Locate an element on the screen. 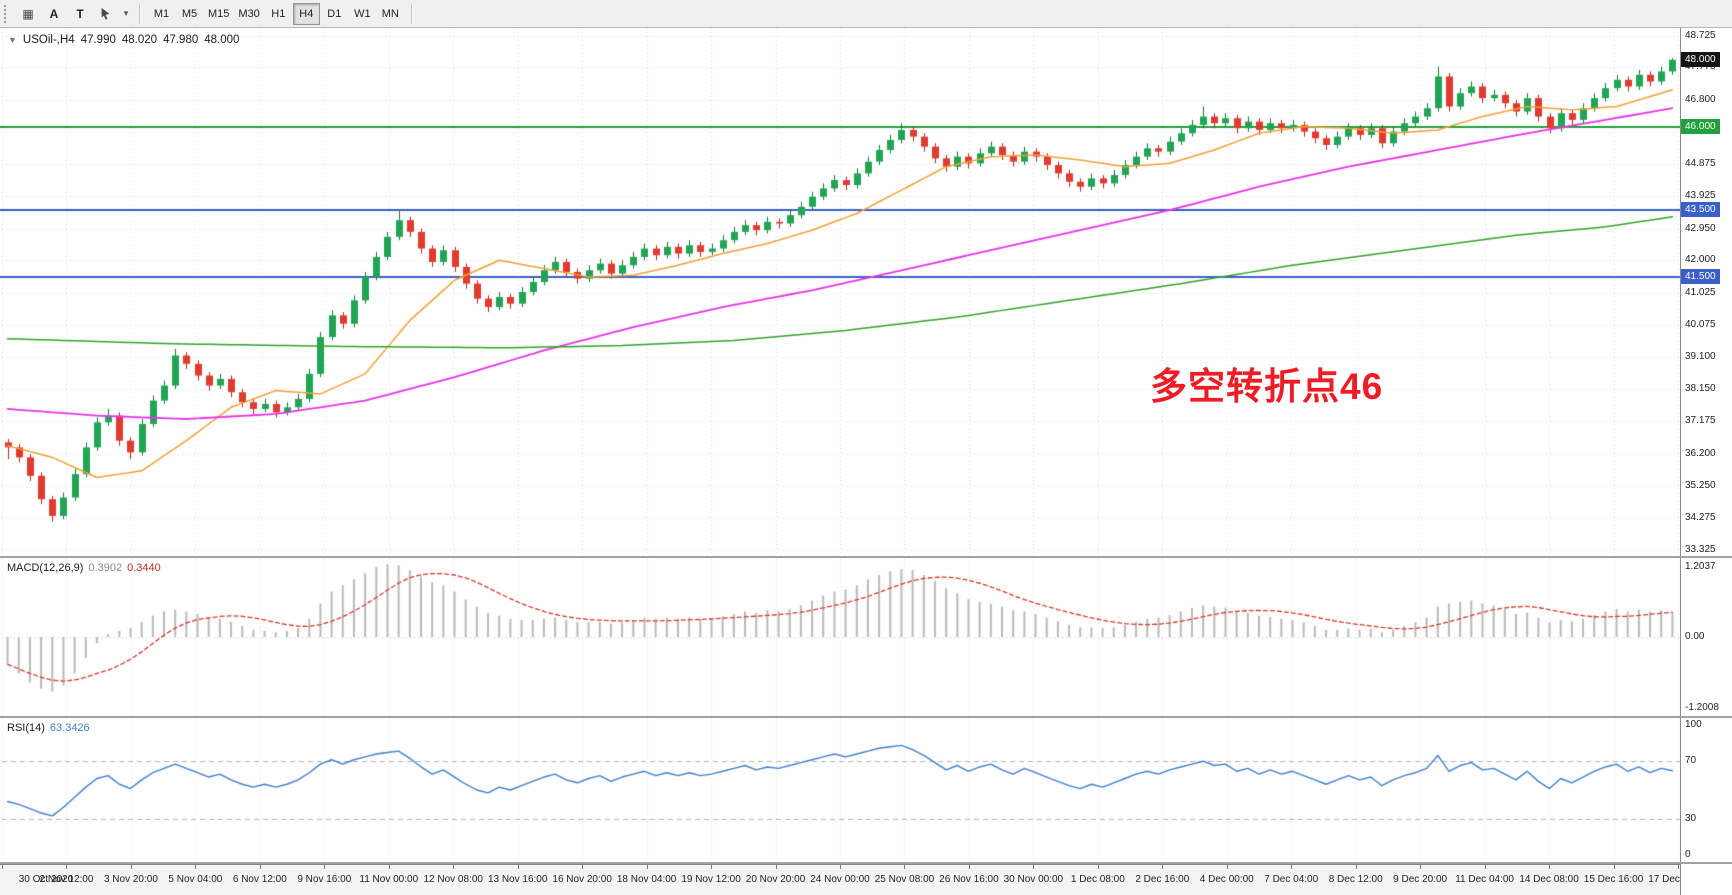  chart-title: ▼ USOil-,H4 47.990 48.020 47.980 48.000 is located at coordinates (123, 40).